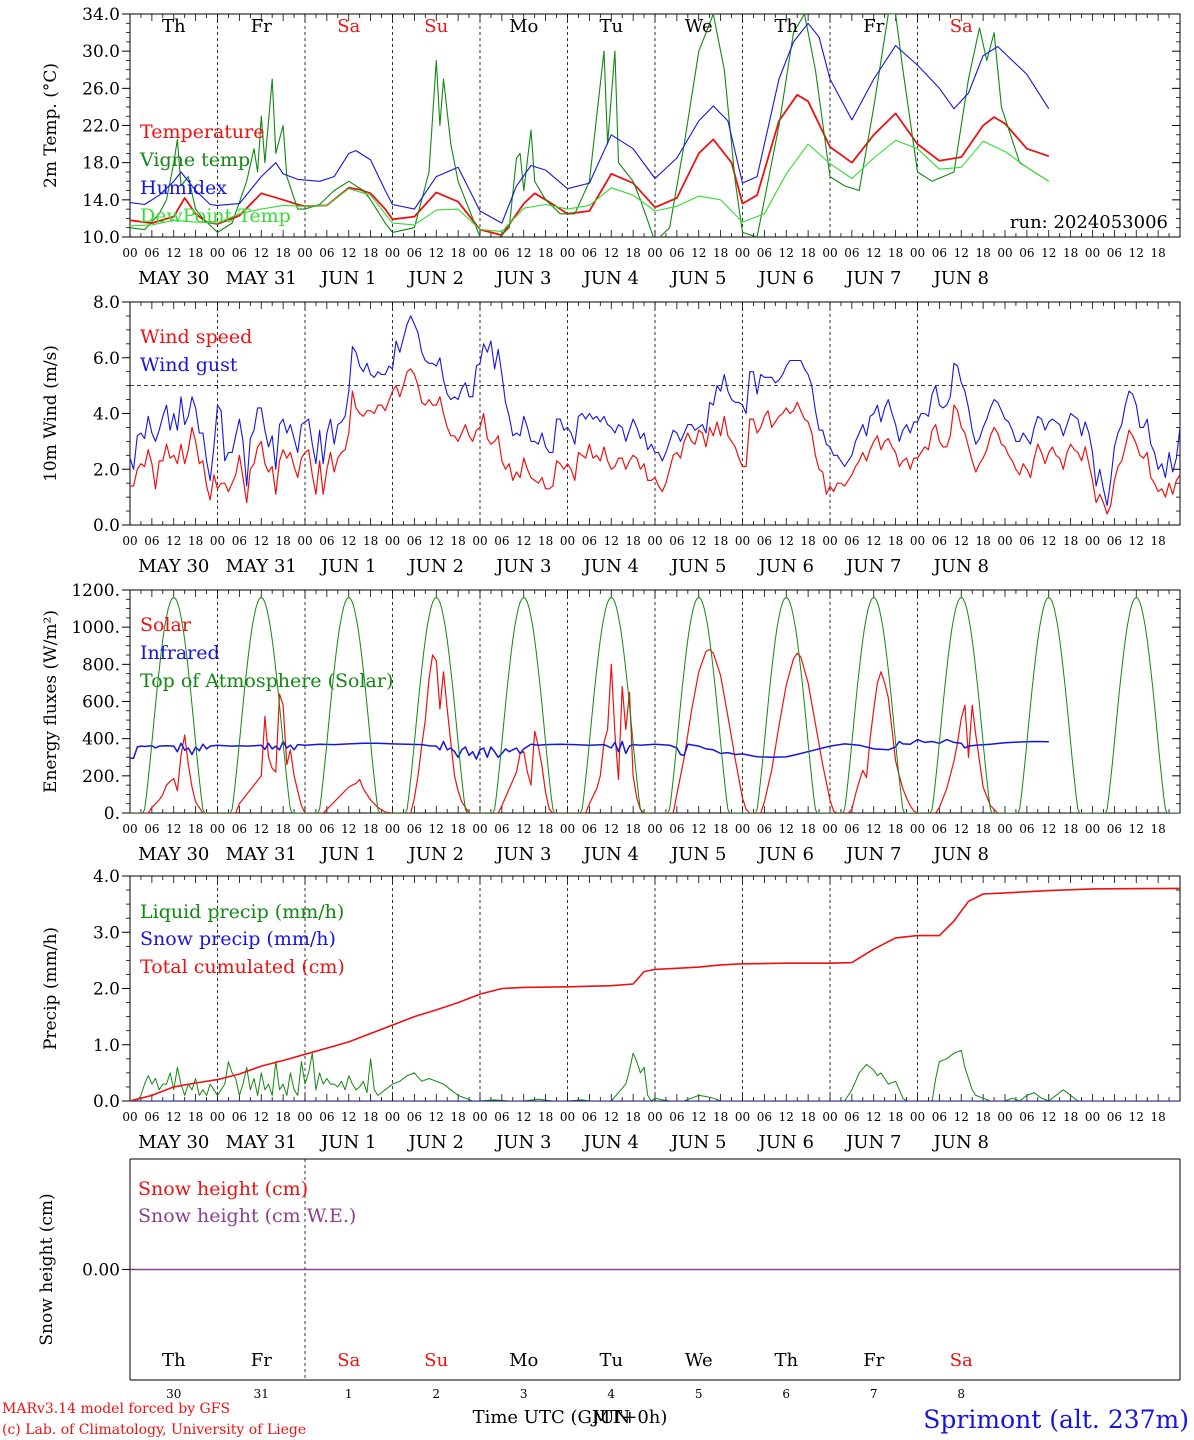 Image resolution: width=1194 pixels, height=1440 pixels. What do you see at coordinates (51, 988) in the screenshot?
I see `y-axis-title: Precip (mm/h)` at bounding box center [51, 988].